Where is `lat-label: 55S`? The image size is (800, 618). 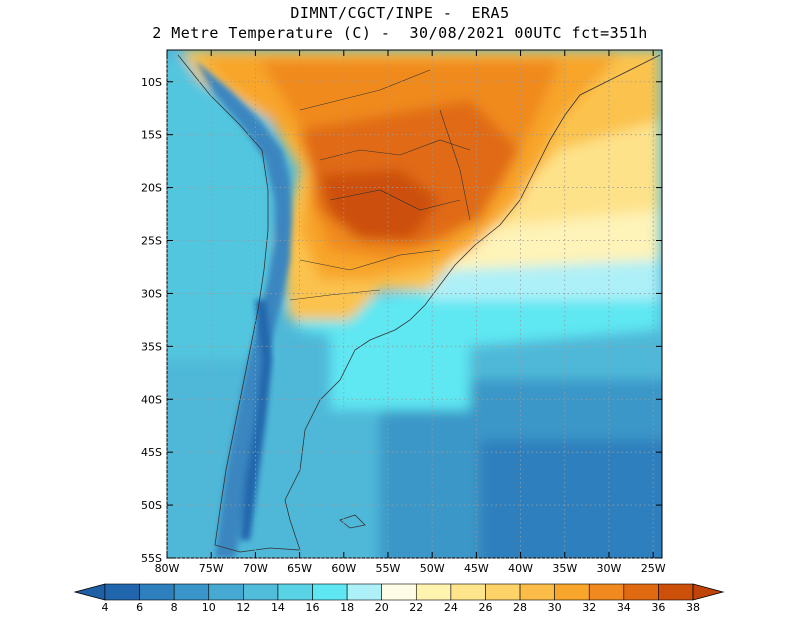
lat-label: 55S is located at coordinates (151, 558).